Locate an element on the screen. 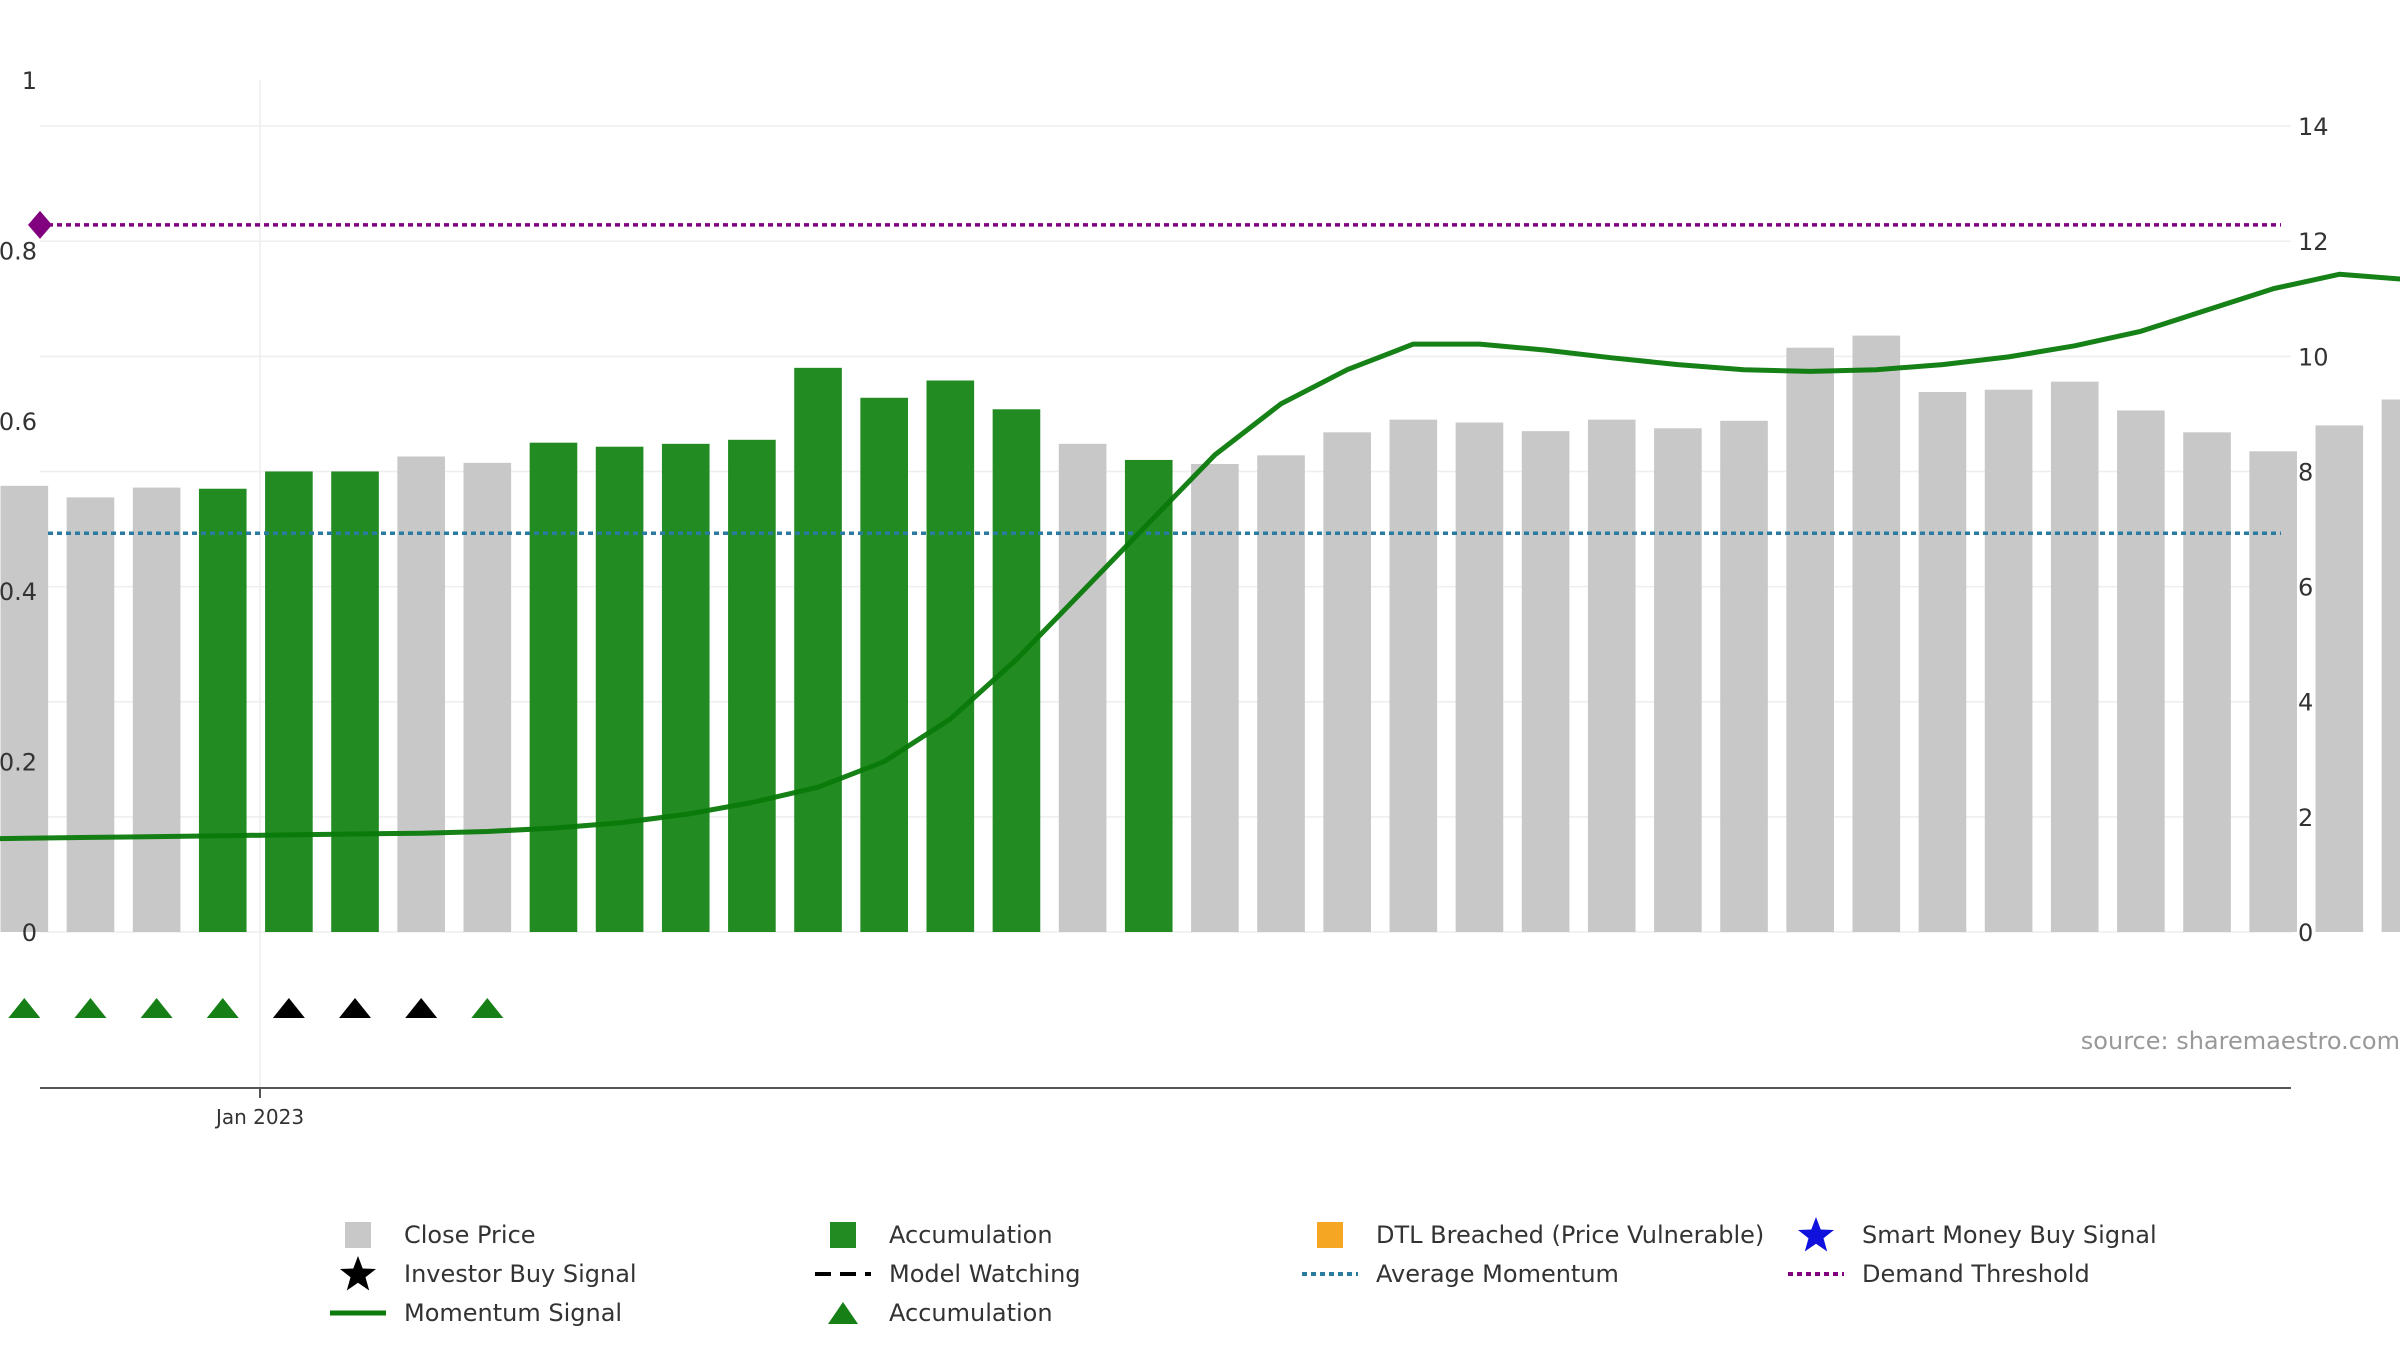  right-tick-label: 10 is located at coordinates (2313, 357).